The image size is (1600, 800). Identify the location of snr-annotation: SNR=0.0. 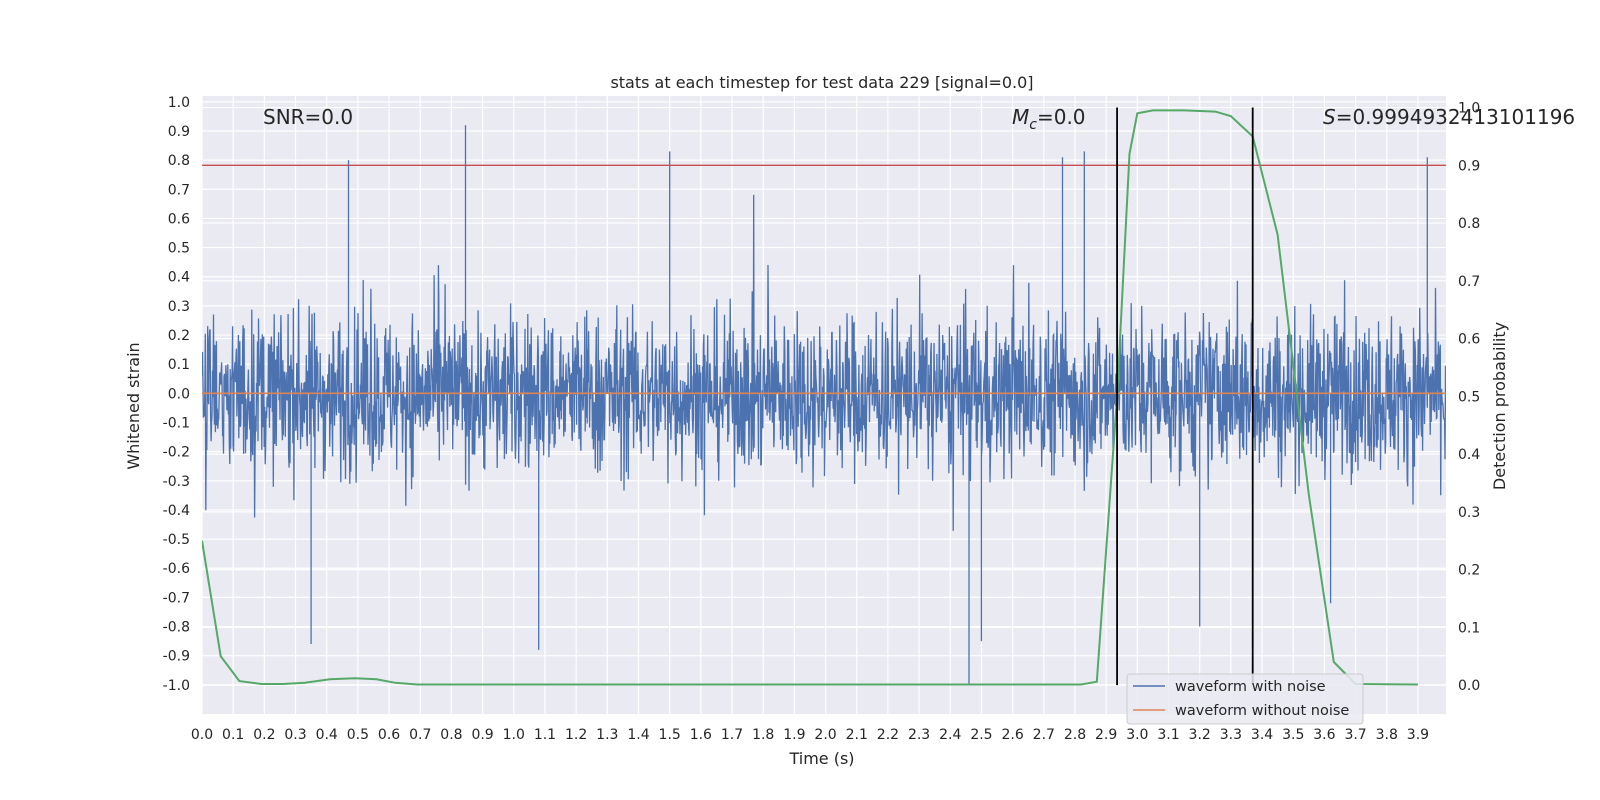
(308, 117).